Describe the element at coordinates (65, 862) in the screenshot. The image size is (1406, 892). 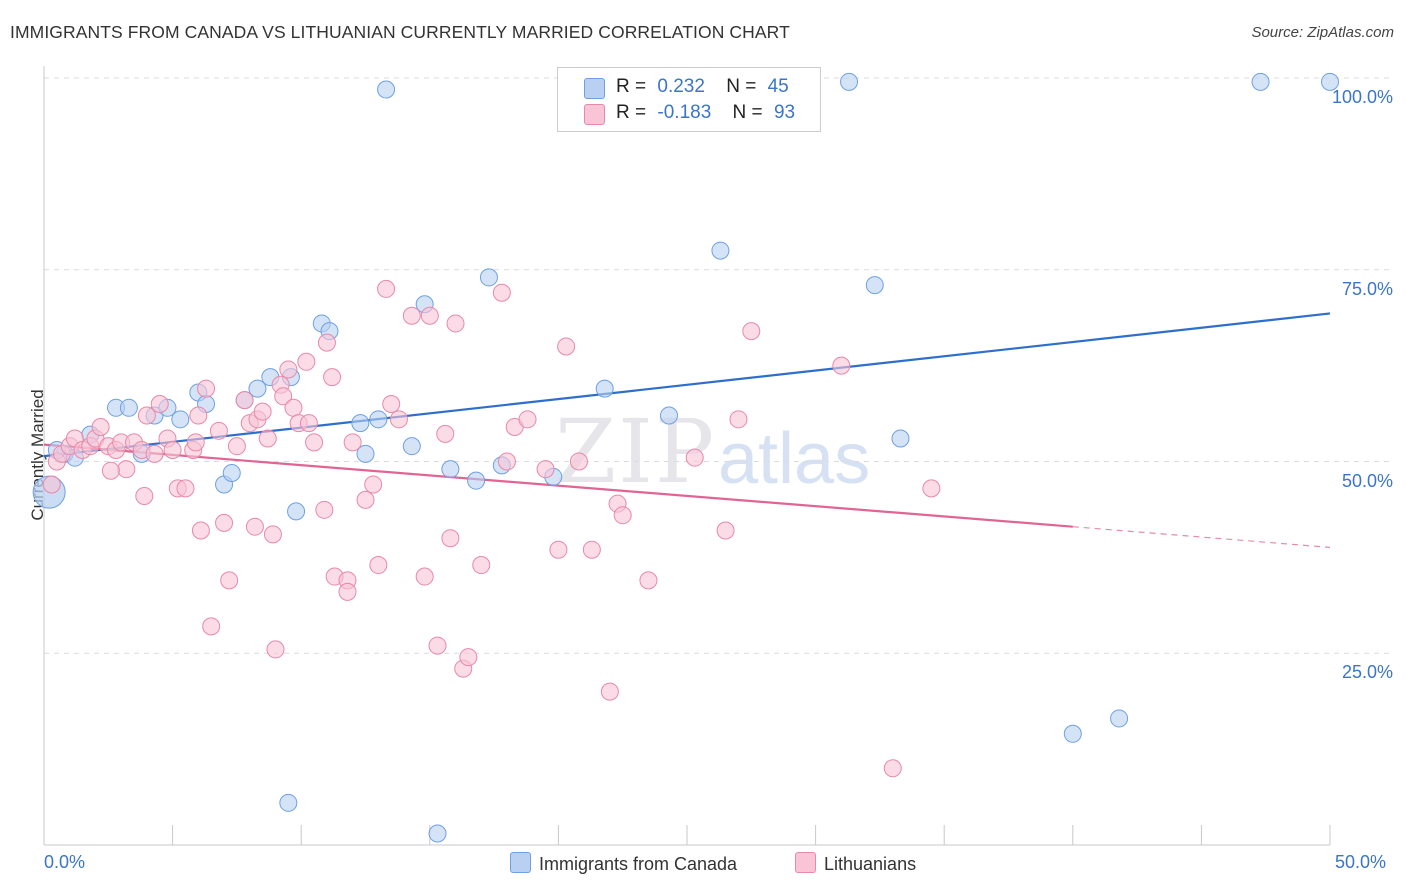
I see `x-tick-label-min: 0.0%` at that location.